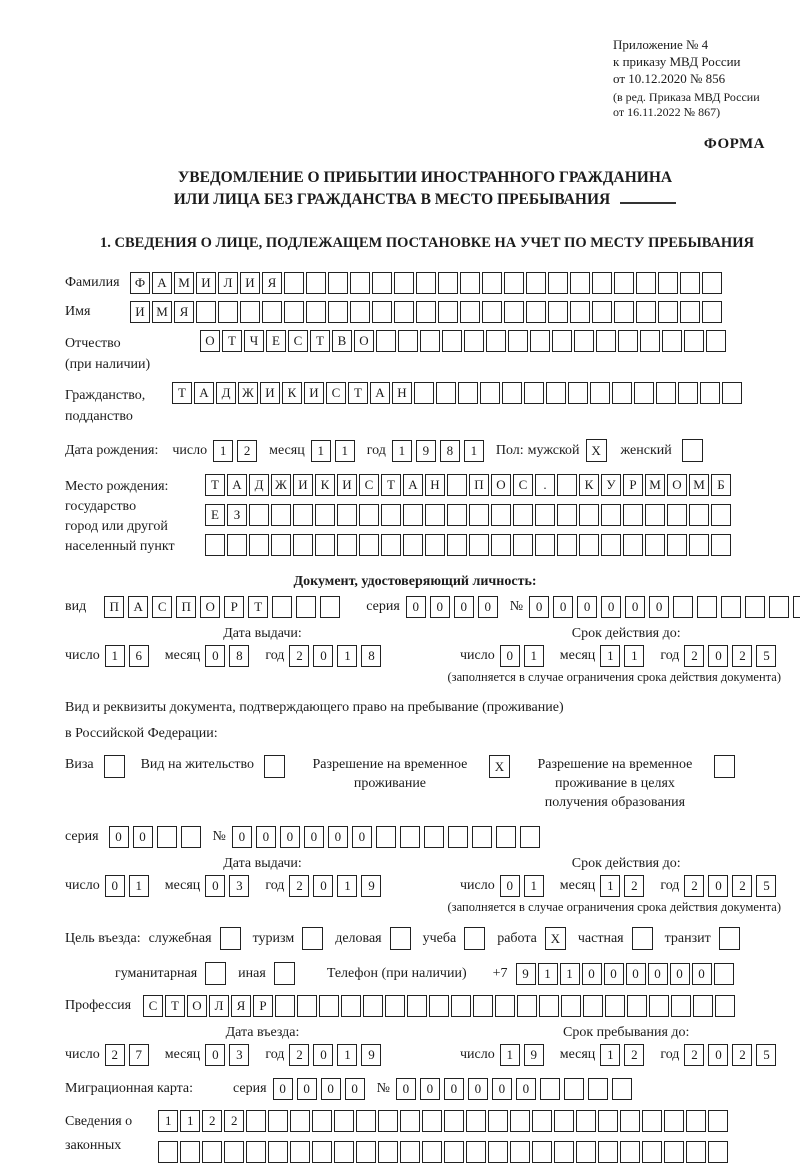  Describe the element at coordinates (138, 656) in the screenshot. I see `char-cell: 6` at that location.